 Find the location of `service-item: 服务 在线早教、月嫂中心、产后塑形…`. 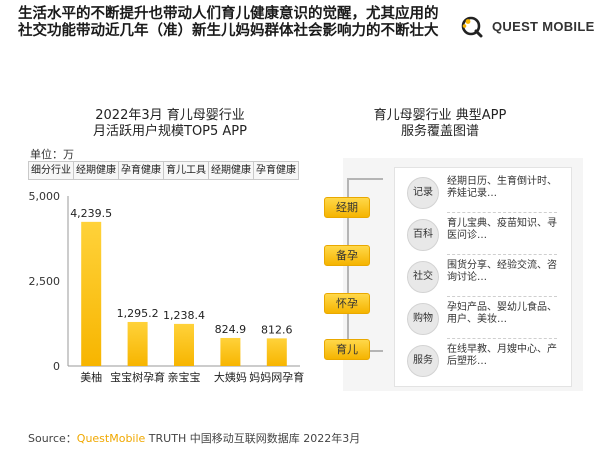

service-item: 服务 在线早教、月嫂中心、产后塑形… is located at coordinates (483, 360).